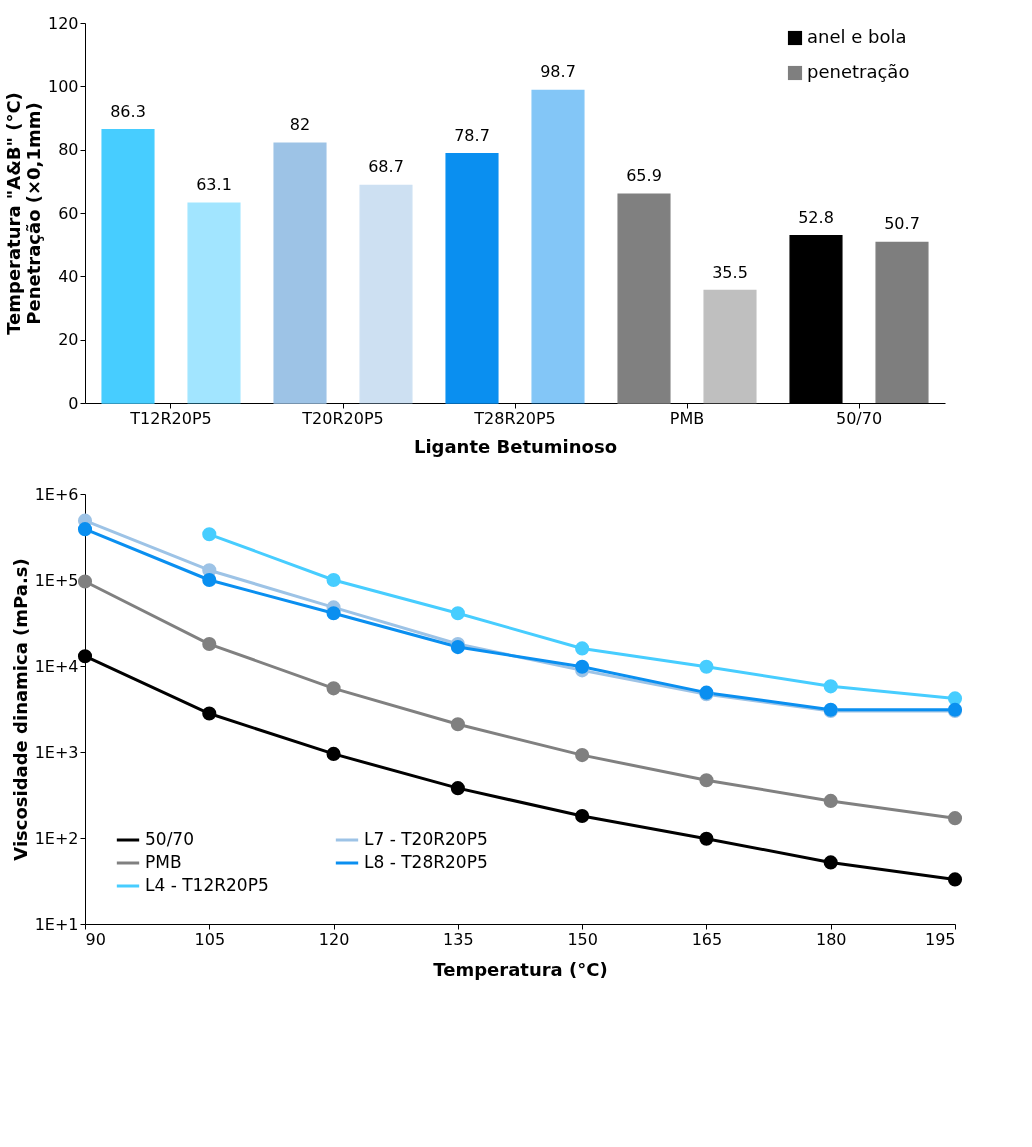 This screenshot has width=1032, height=1147. Describe the element at coordinates (902, 224) in the screenshot. I see `data-label: 50.7` at that location.